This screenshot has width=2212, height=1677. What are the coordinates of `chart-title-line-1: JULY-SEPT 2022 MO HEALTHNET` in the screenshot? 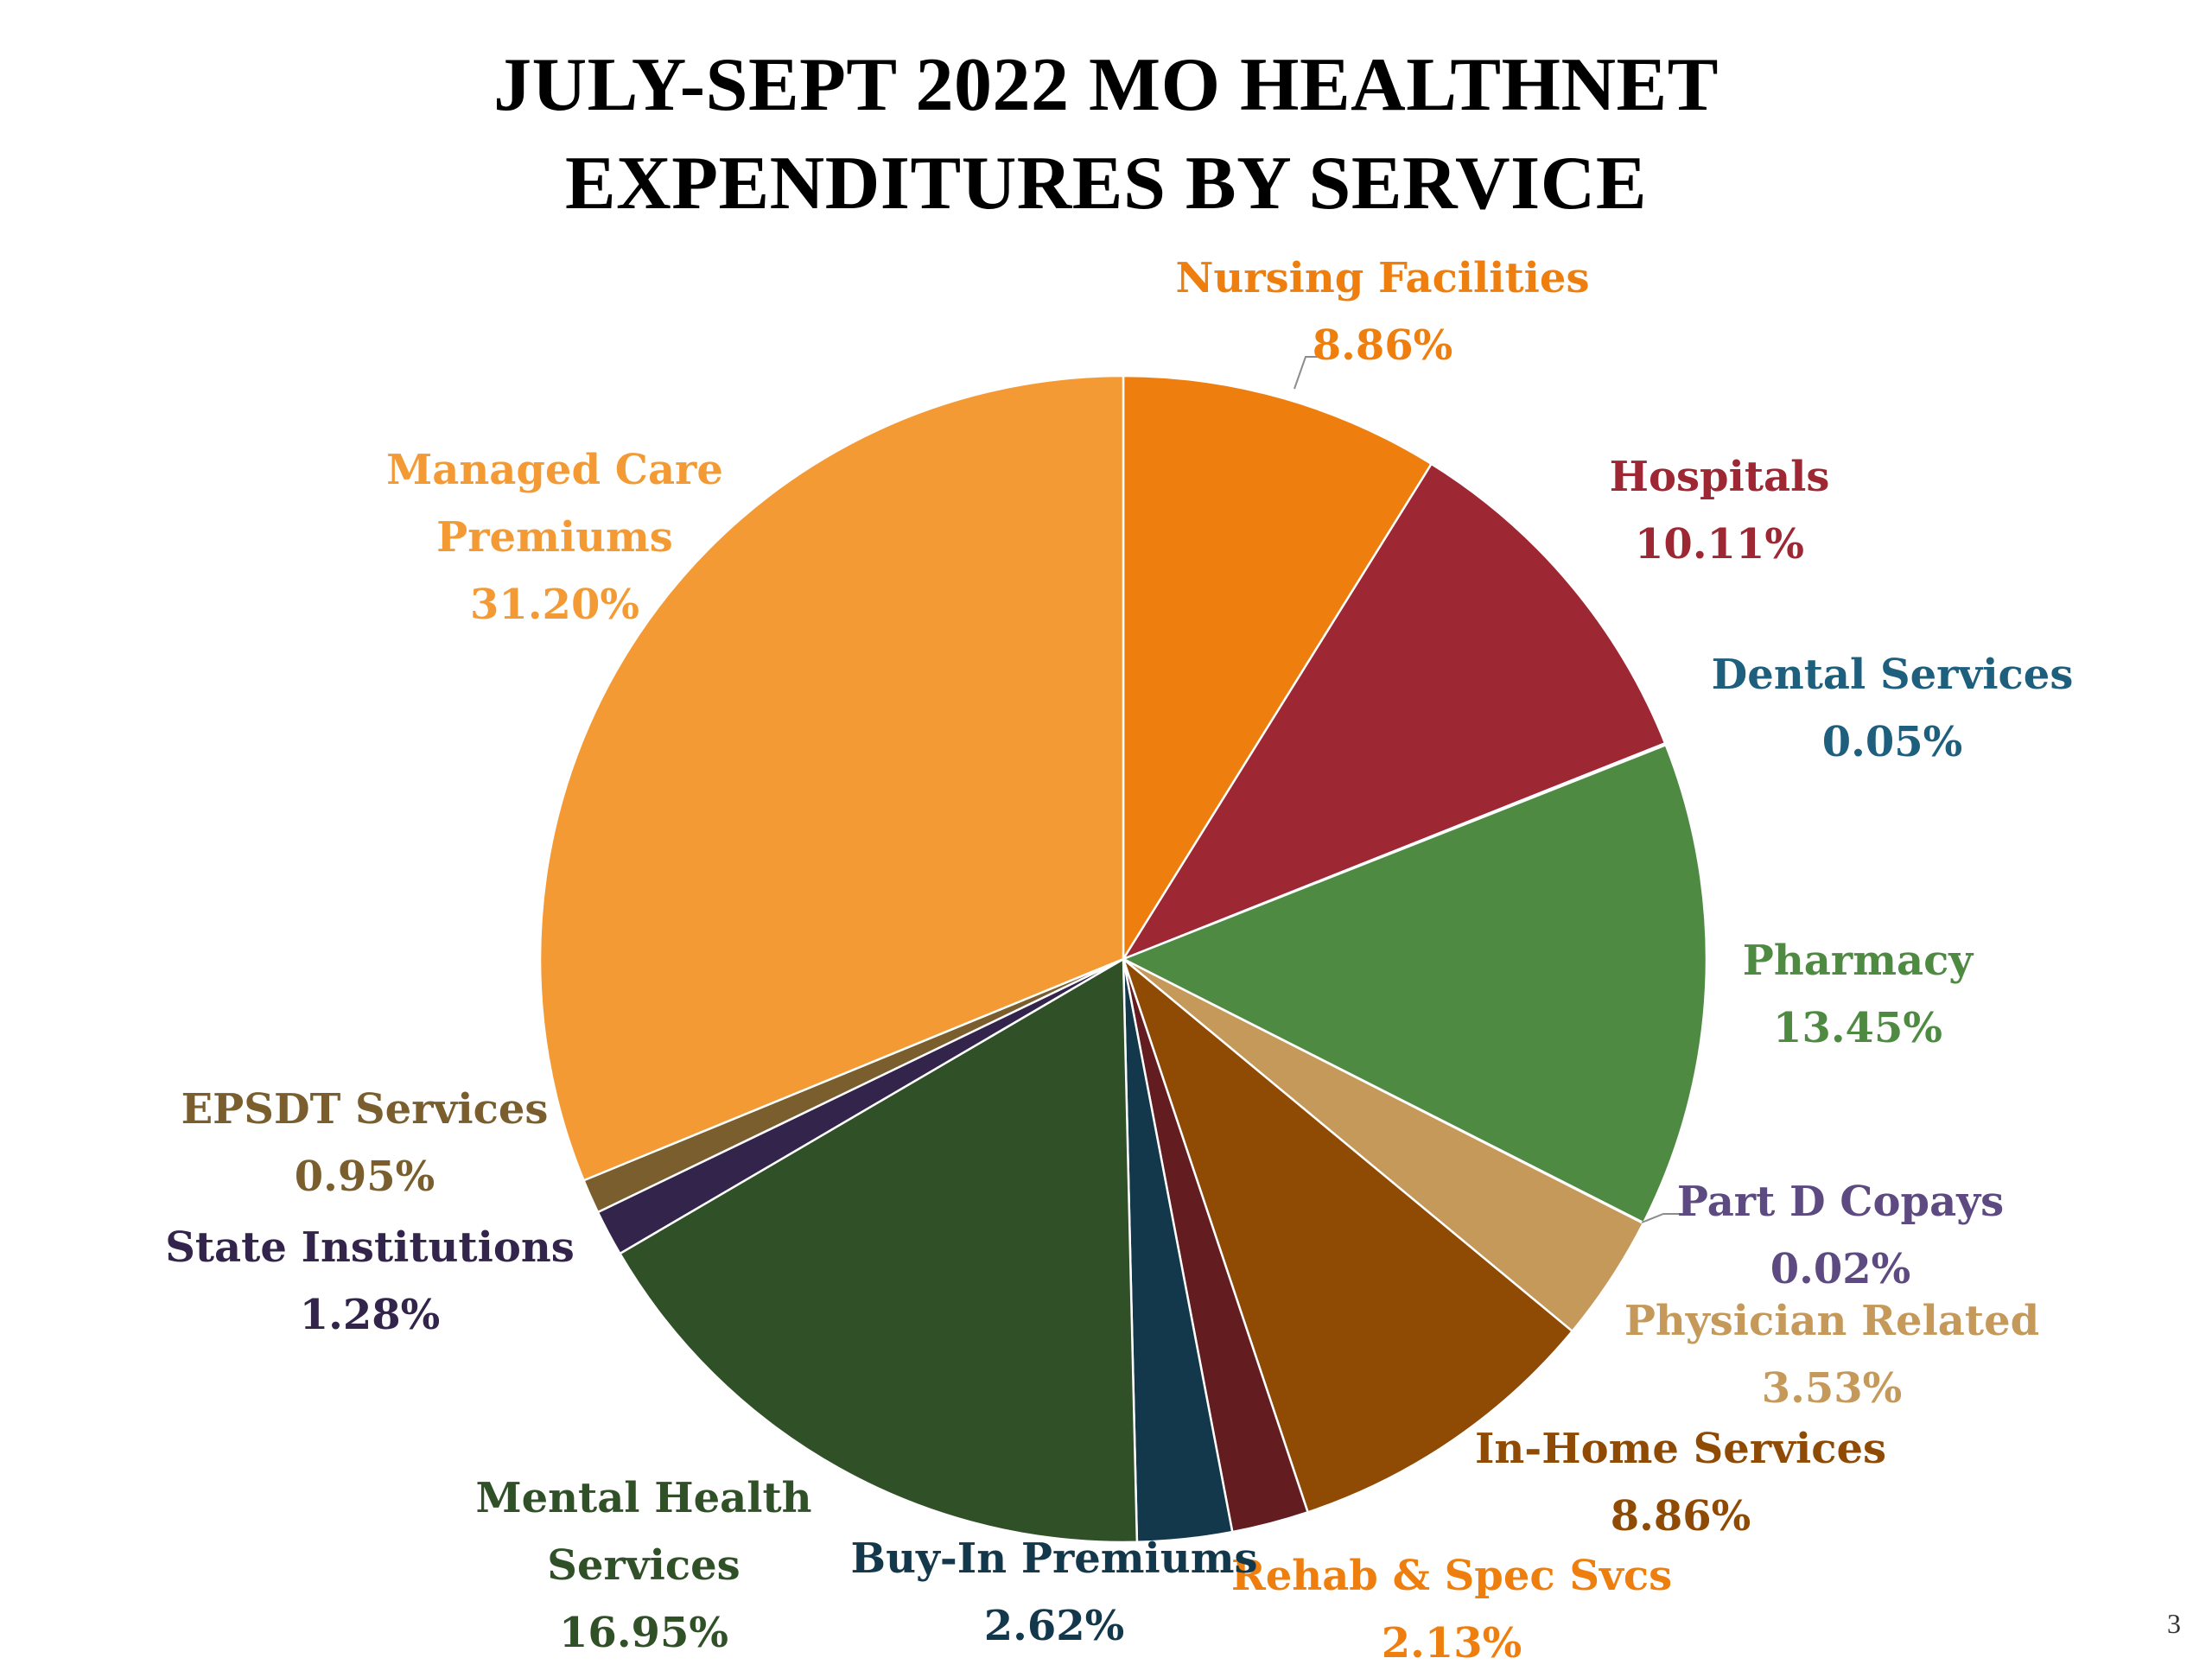 It's located at (1106, 85).